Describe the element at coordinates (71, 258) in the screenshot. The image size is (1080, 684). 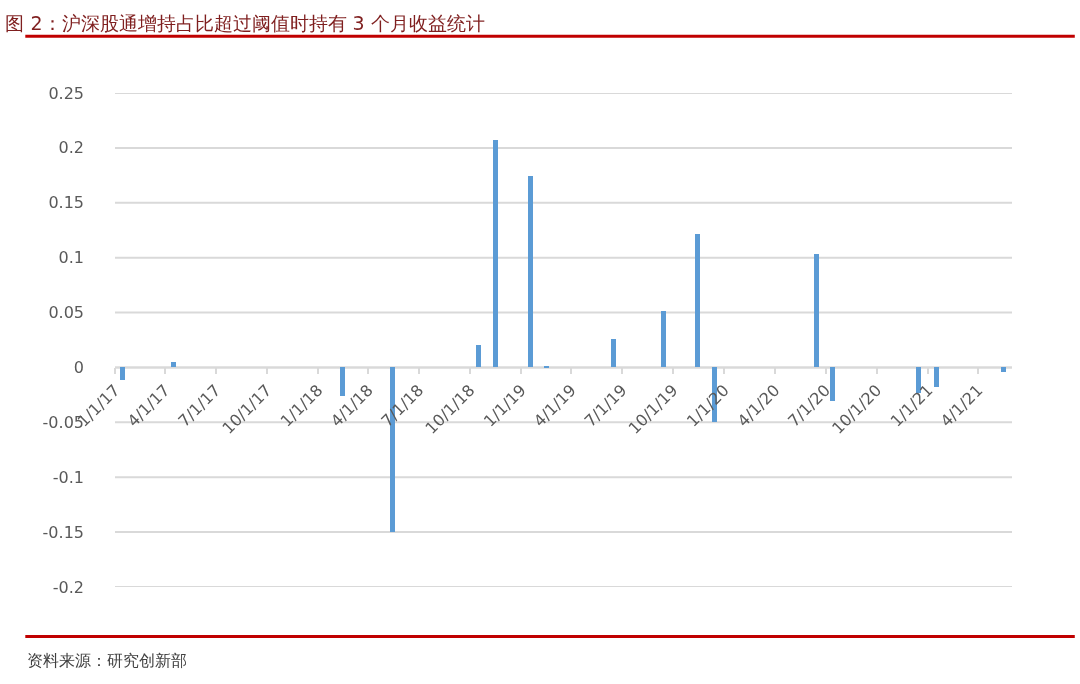
I see `y-tick-label: 0.1` at that location.